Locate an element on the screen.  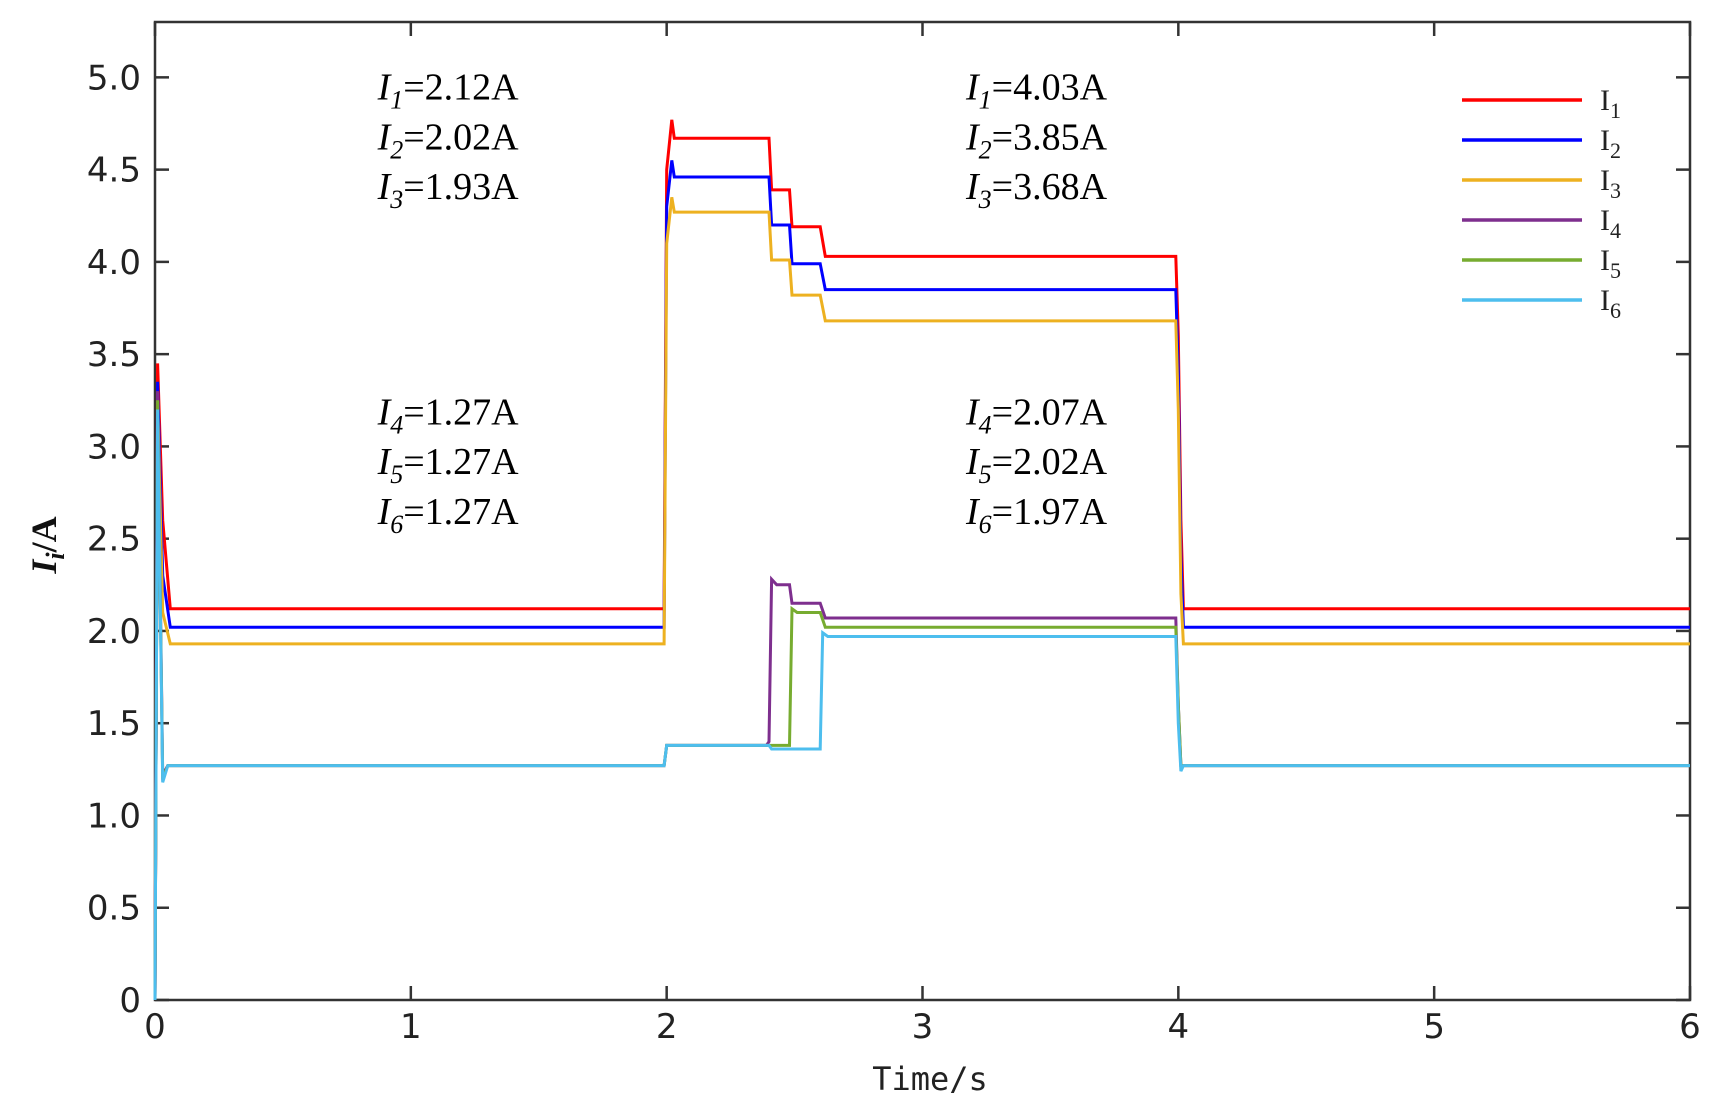
legend-label: I4 is located at coordinates (1610, 223).